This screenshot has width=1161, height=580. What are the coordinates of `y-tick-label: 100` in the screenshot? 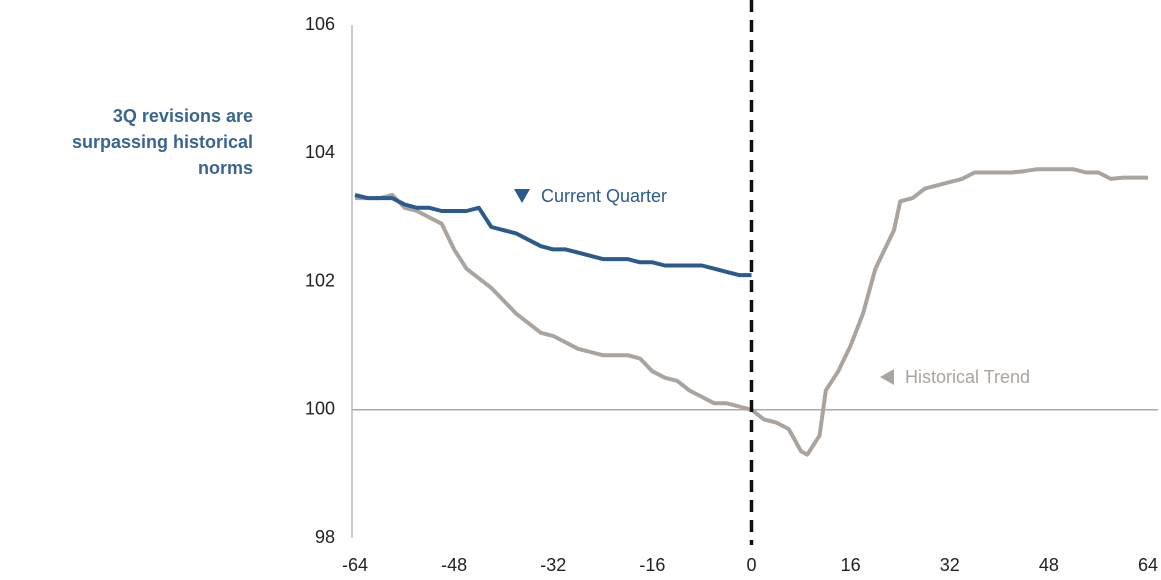 It's located at (320, 409).